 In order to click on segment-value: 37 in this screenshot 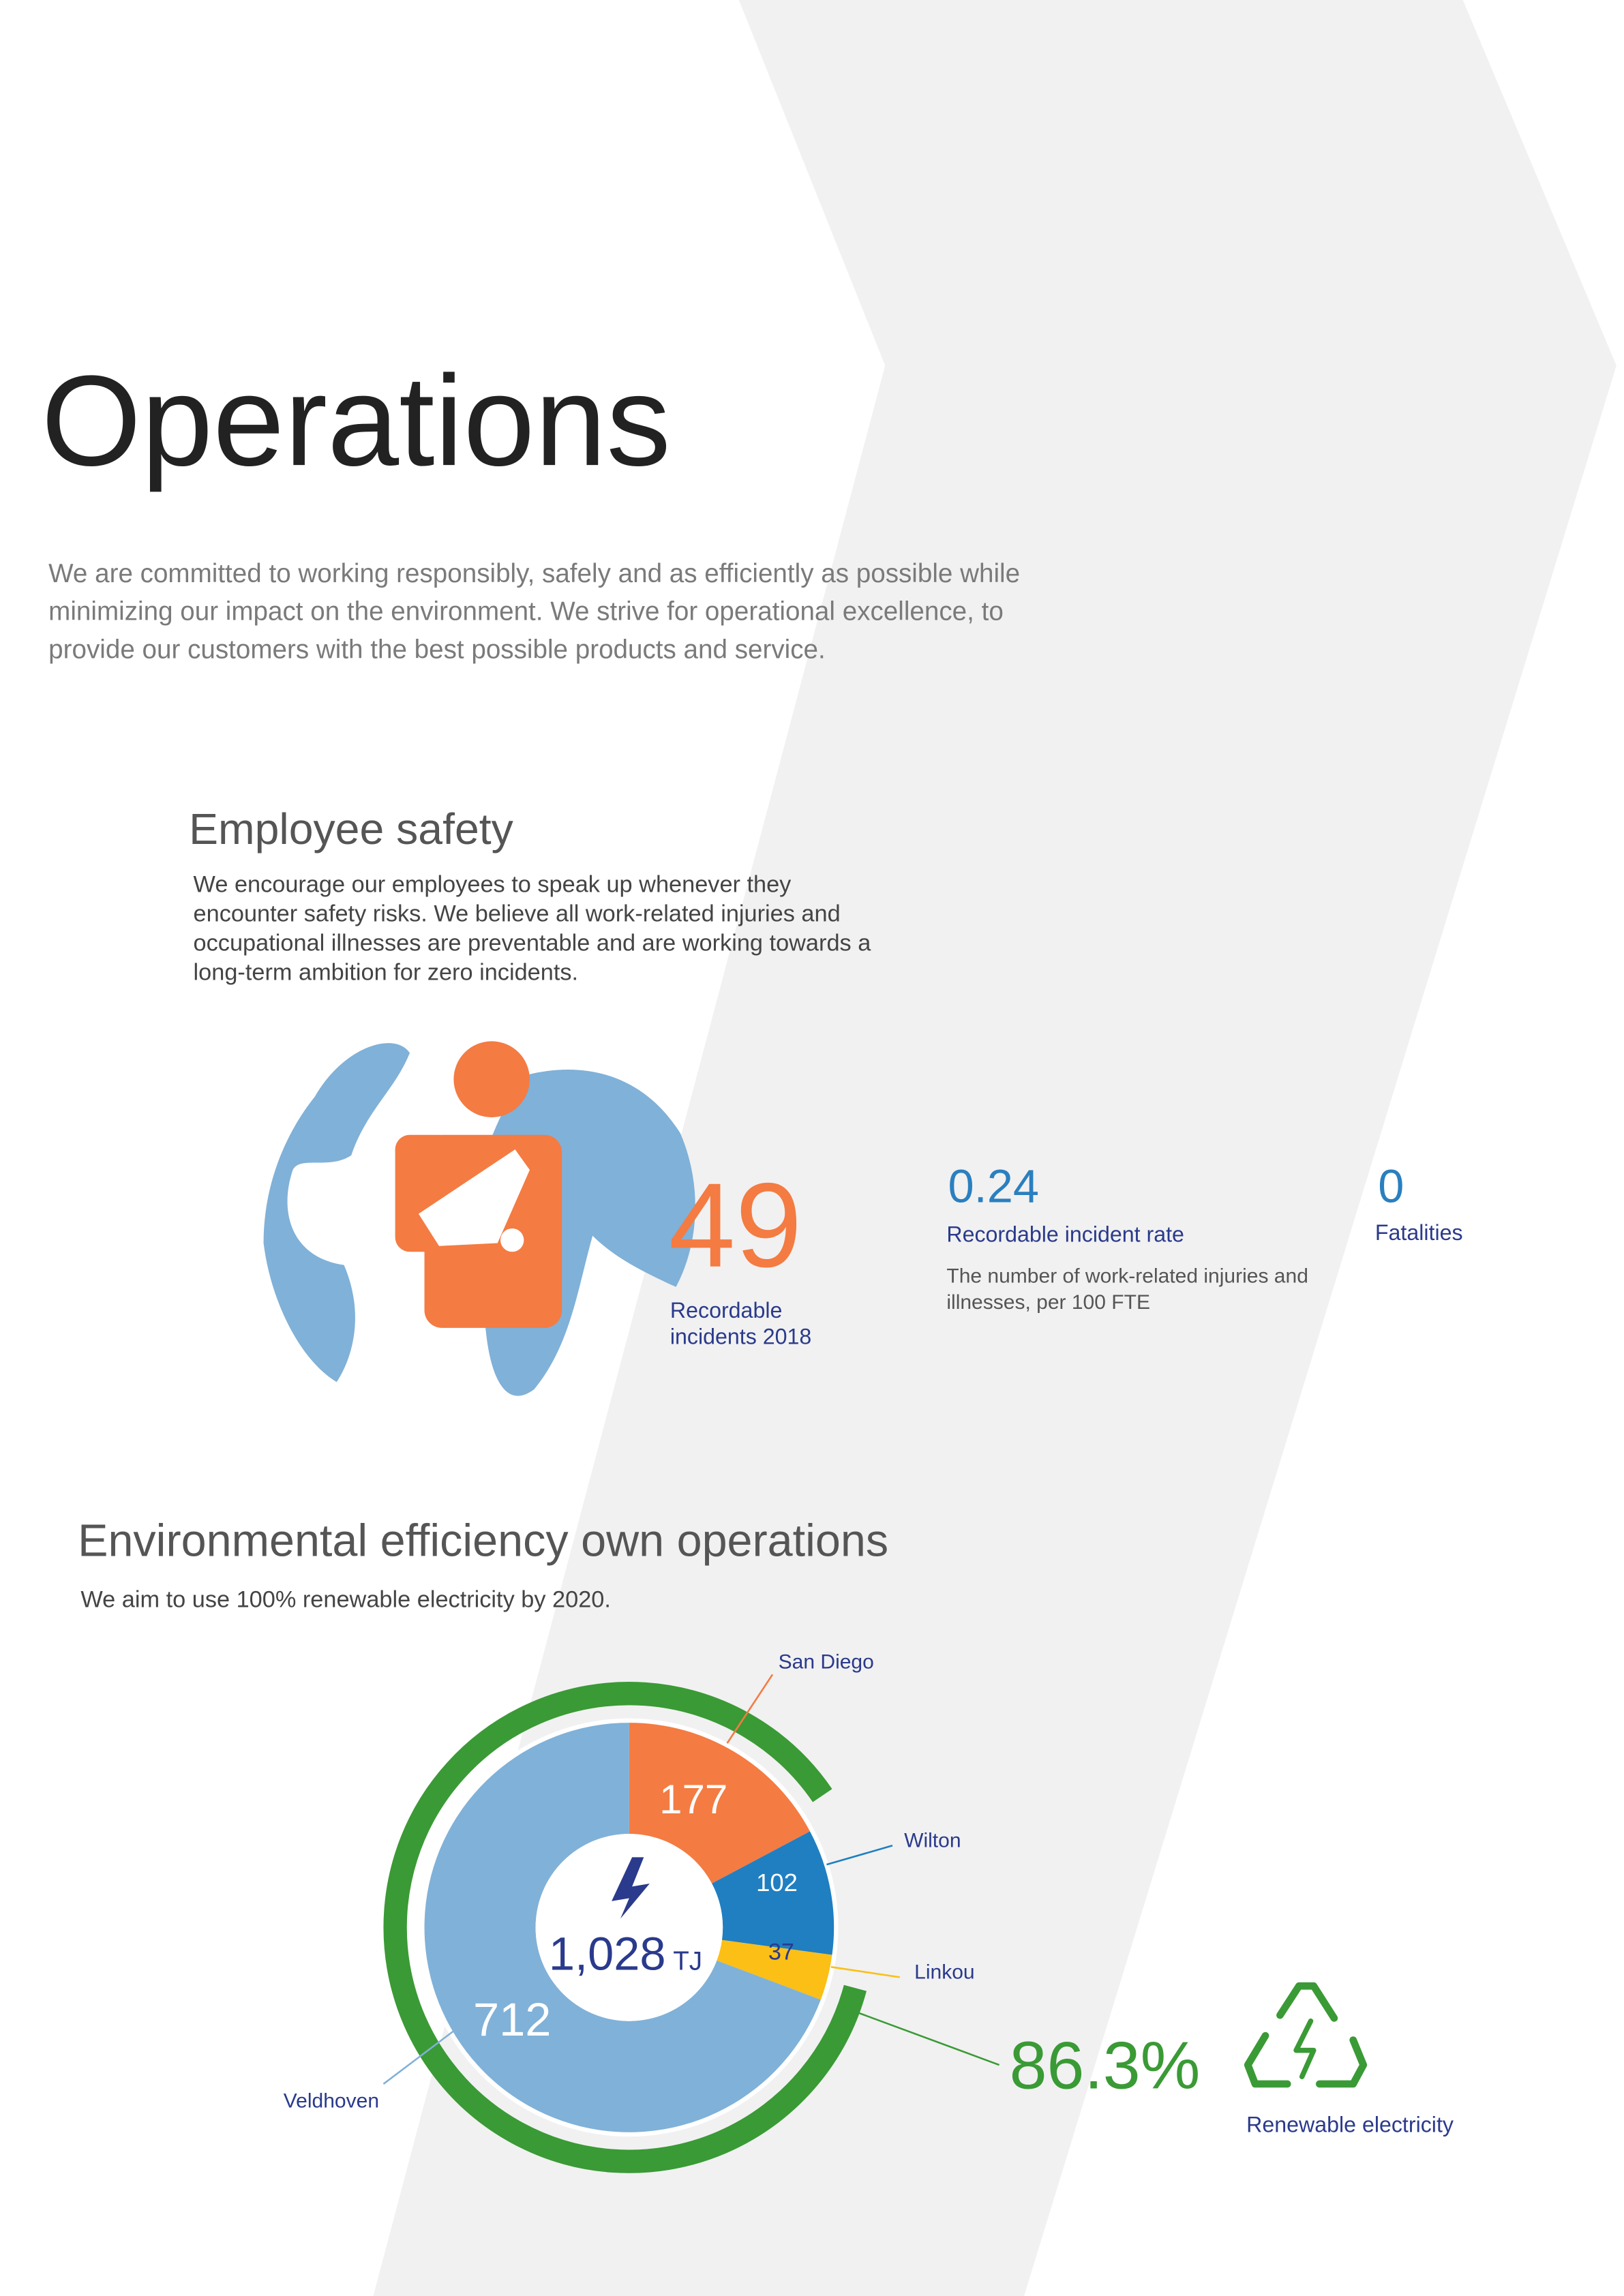, I will do `click(781, 1952)`.